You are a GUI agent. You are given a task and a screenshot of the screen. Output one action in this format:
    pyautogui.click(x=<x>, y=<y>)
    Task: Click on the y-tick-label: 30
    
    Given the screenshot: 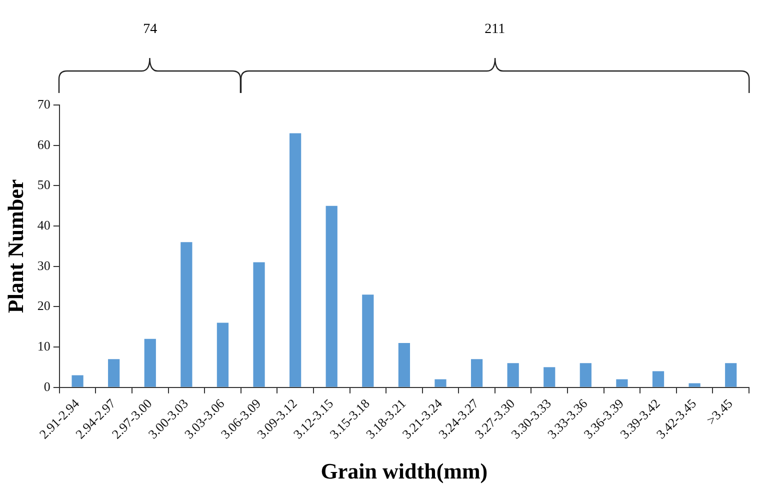 What is the action you would take?
    pyautogui.click(x=43, y=265)
    